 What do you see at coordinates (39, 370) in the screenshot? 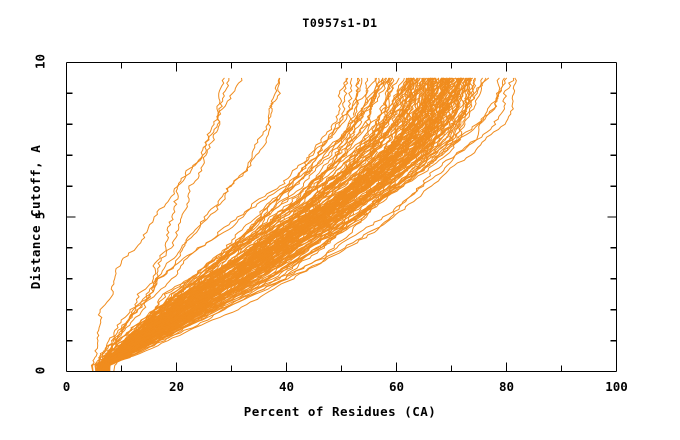
I see `y-tick-label: 0` at bounding box center [39, 370].